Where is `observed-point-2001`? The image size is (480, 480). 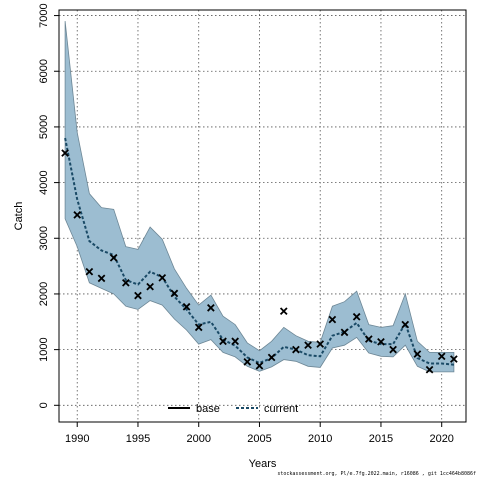 observed-point-2001 is located at coordinates (211, 308).